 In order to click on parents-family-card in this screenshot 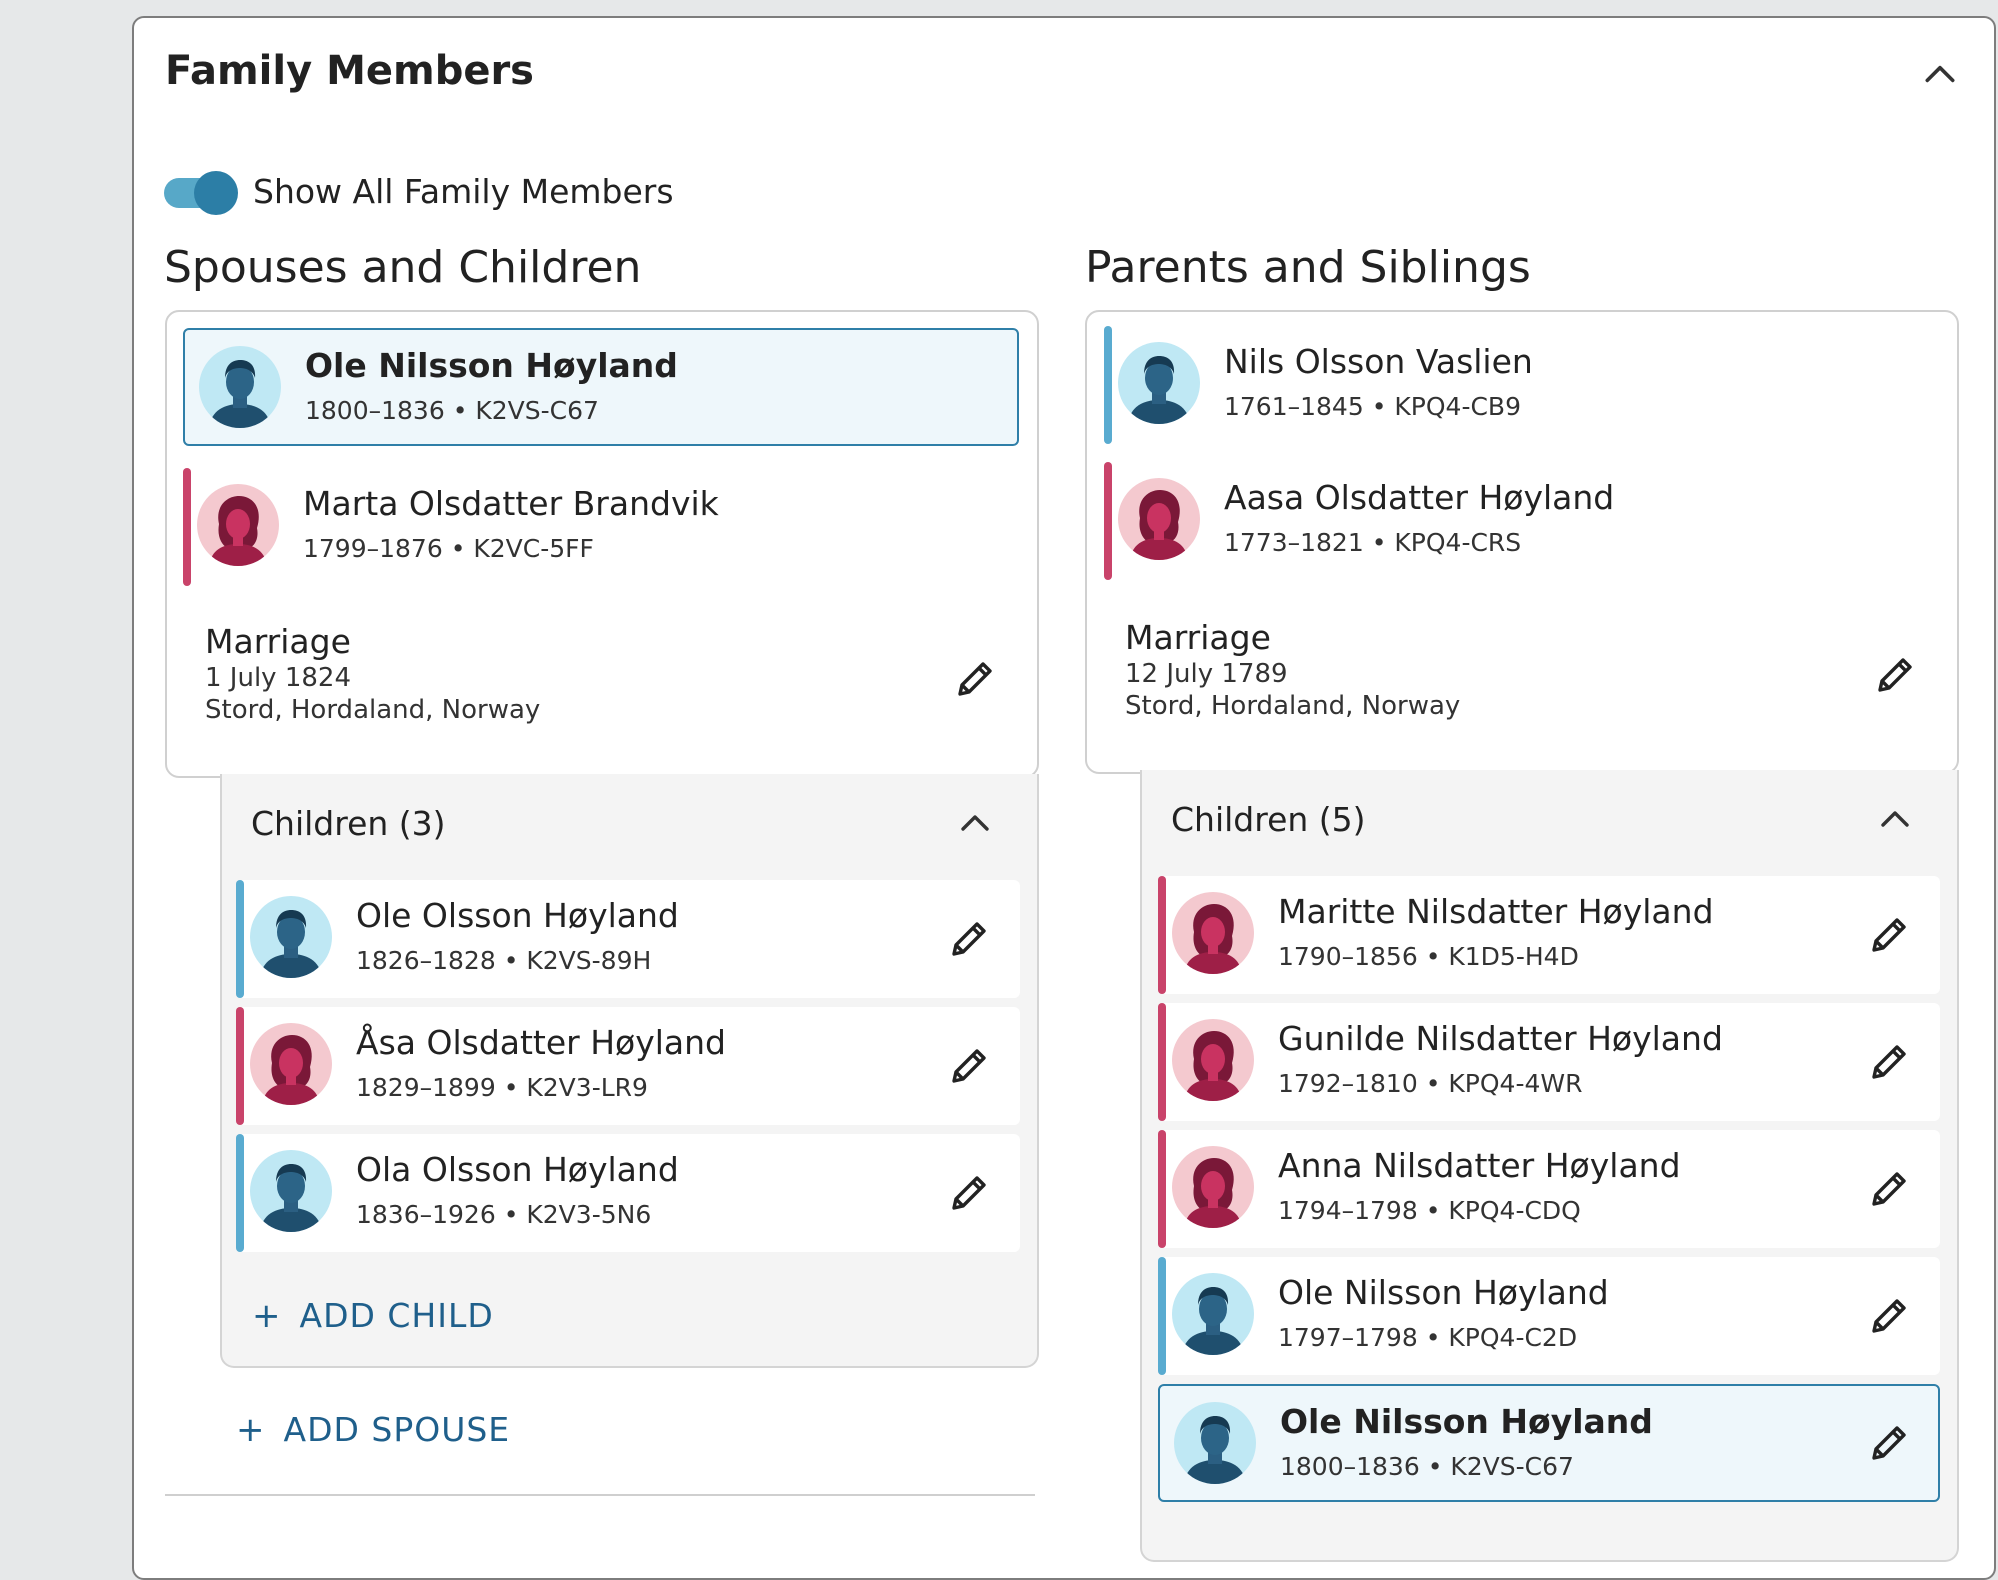, I will do `click(1522, 542)`.